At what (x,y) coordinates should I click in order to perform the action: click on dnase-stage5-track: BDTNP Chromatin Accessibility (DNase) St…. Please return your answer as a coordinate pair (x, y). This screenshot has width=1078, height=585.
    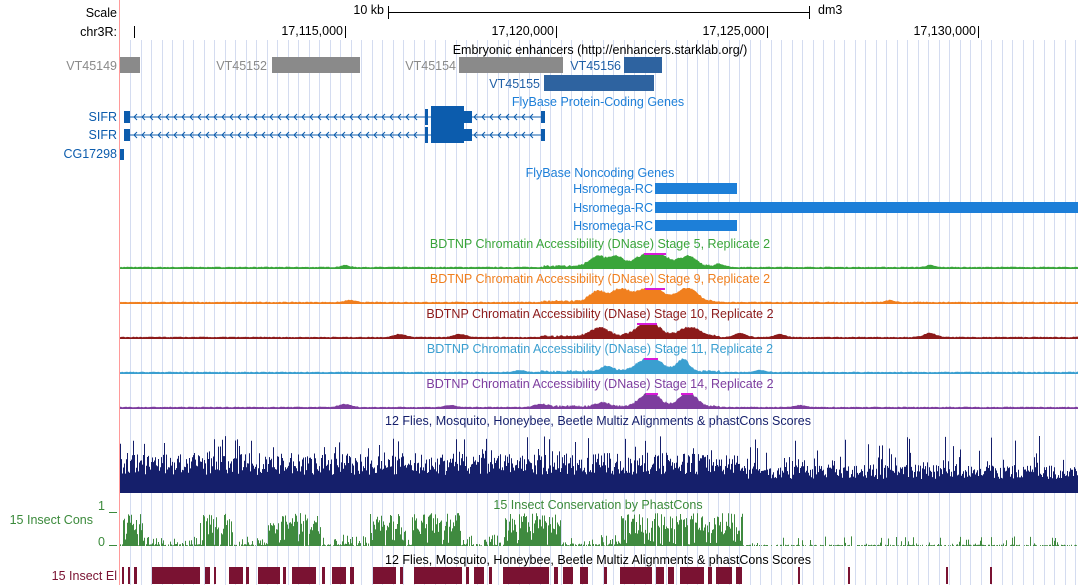
    Looking at the image, I should click on (599, 253).